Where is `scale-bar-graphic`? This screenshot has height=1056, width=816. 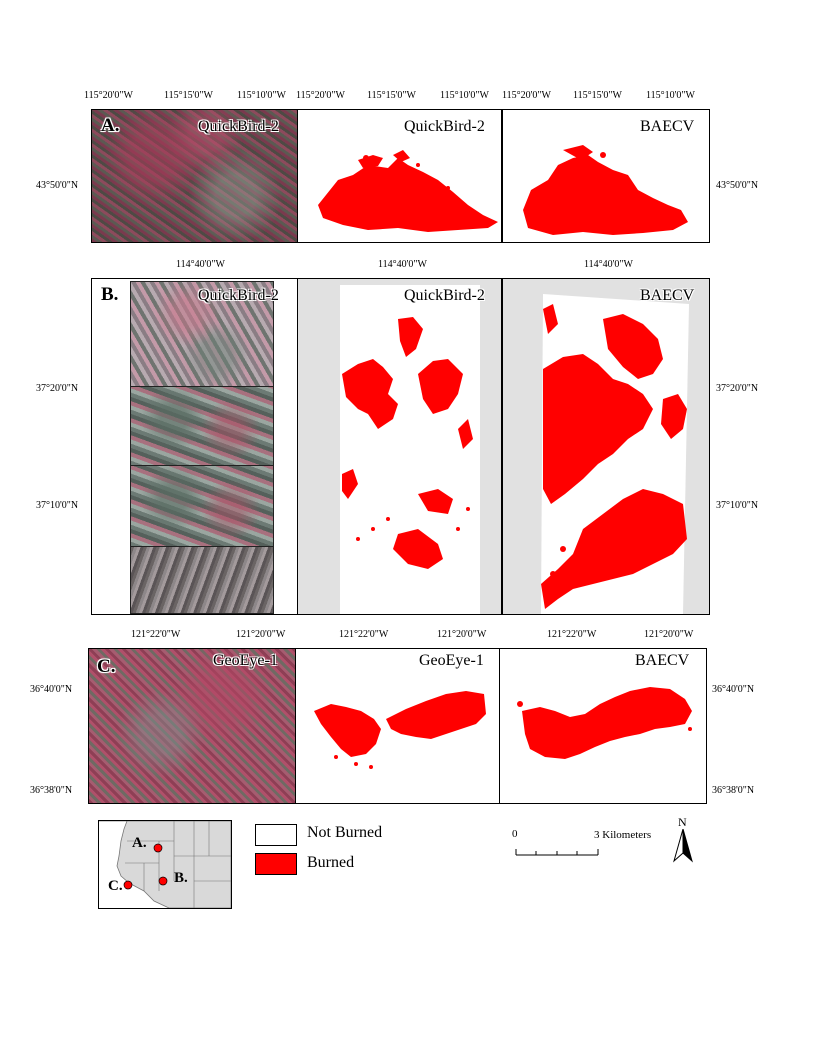
scale-bar-graphic is located at coordinates (557, 852).